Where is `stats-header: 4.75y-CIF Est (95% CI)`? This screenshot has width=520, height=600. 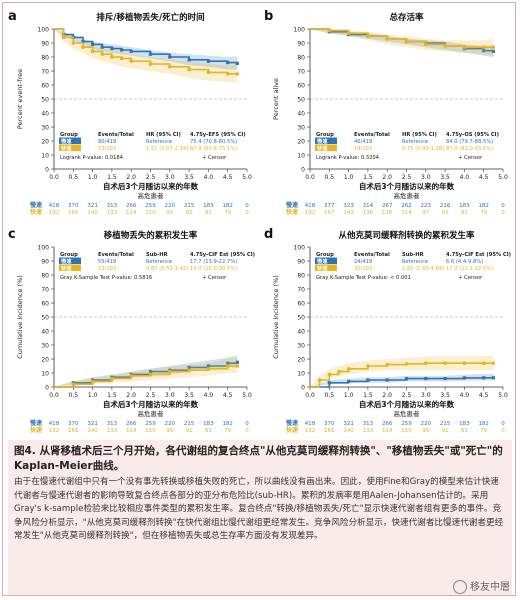
stats-header: 4.75y-CIF Est (95% CI) is located at coordinates (222, 255).